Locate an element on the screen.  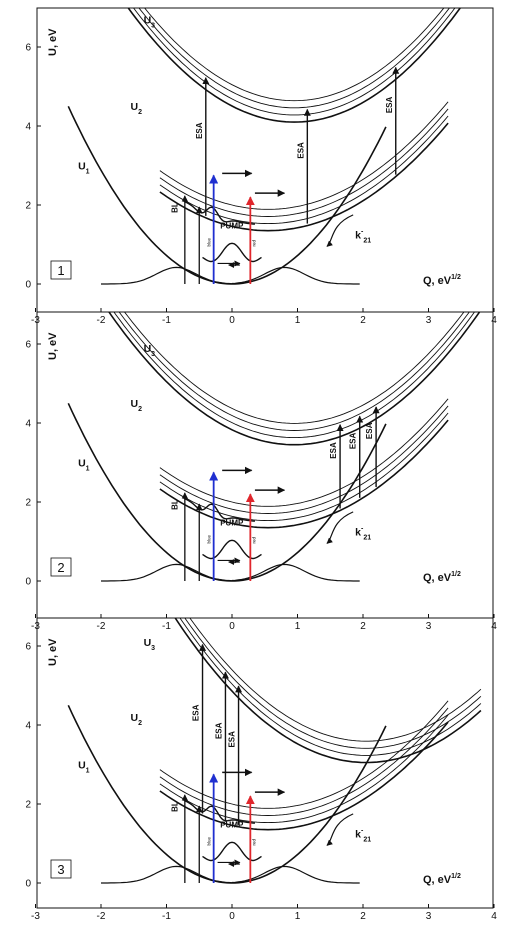
u1-curve is located at coordinates (227, 195).